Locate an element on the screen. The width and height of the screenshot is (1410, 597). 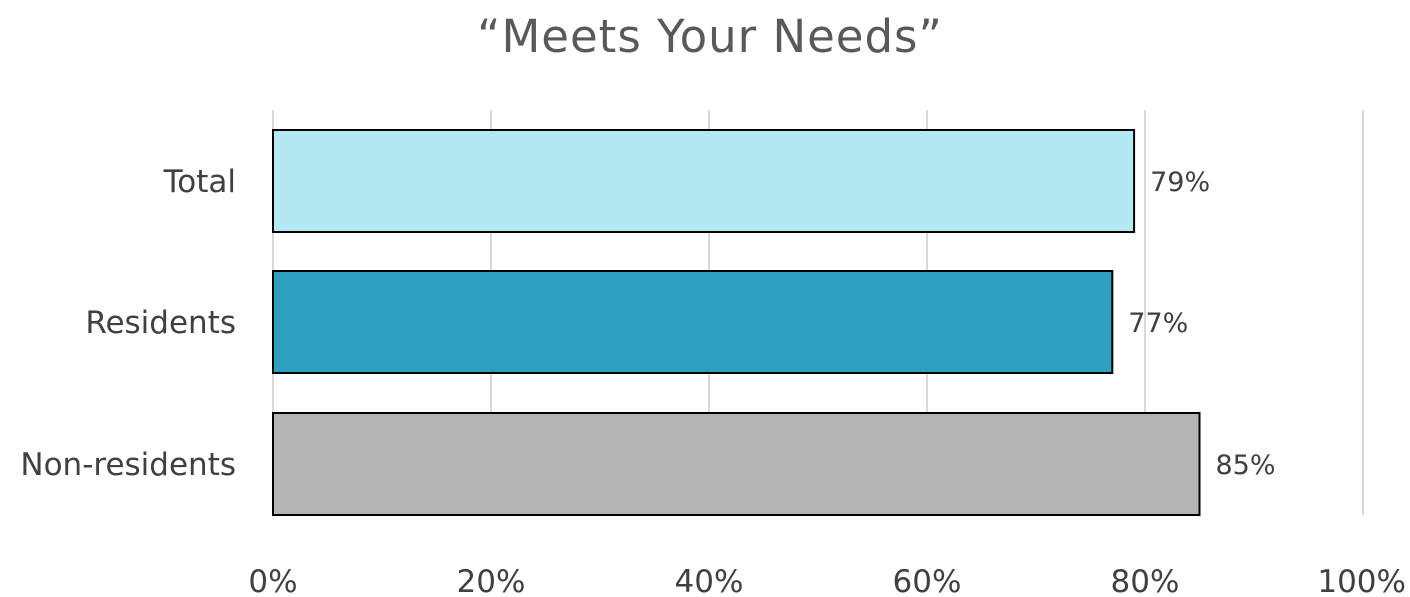
x-tick-label-40: 40% is located at coordinates (709, 580).